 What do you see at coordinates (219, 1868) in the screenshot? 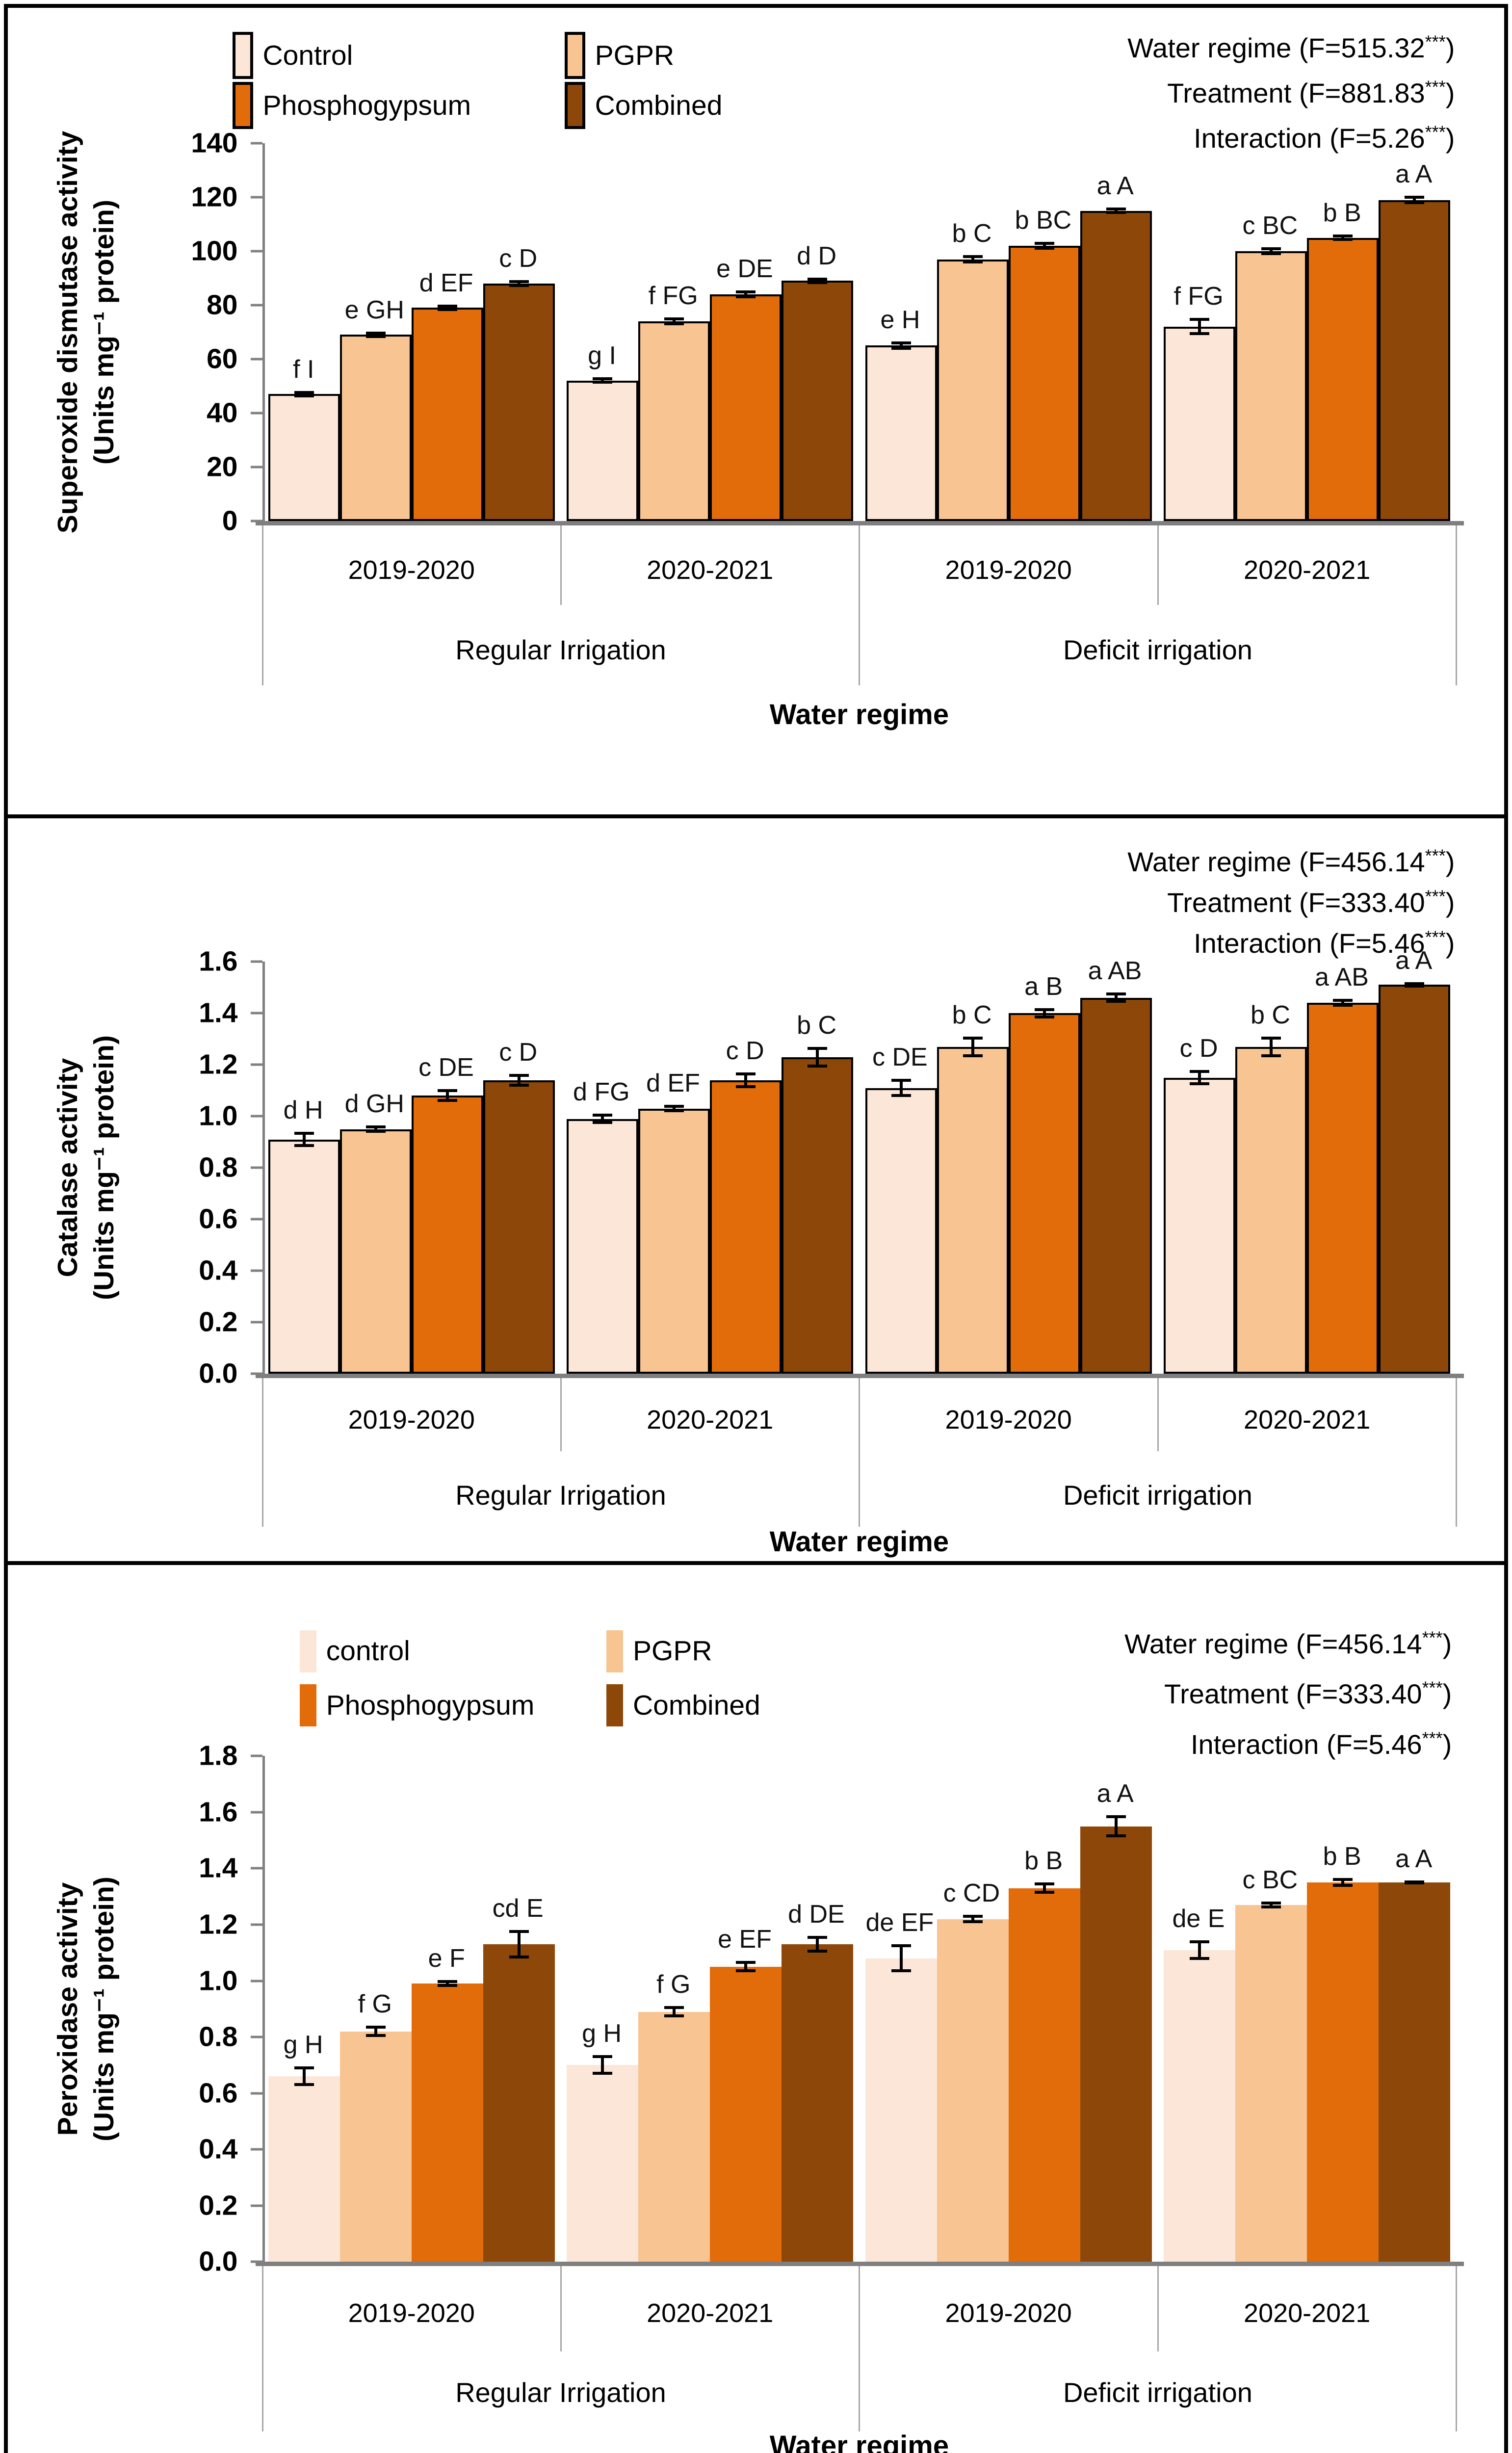
I see `y-tick-label: 1.4` at bounding box center [219, 1868].